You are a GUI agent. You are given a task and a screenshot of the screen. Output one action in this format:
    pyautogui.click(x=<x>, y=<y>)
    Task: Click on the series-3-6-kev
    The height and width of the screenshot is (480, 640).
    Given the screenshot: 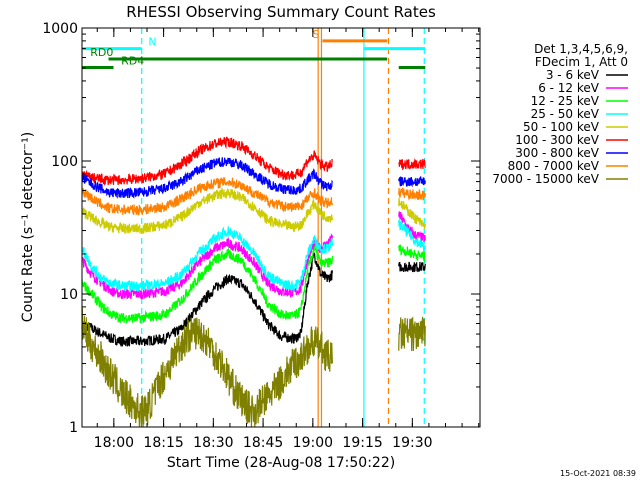 What is the action you would take?
    pyautogui.click(x=253, y=299)
    